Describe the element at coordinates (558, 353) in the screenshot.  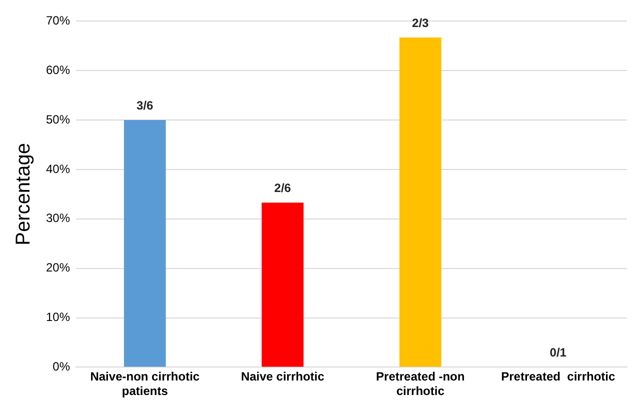
I see `annotation: 0/1` at that location.